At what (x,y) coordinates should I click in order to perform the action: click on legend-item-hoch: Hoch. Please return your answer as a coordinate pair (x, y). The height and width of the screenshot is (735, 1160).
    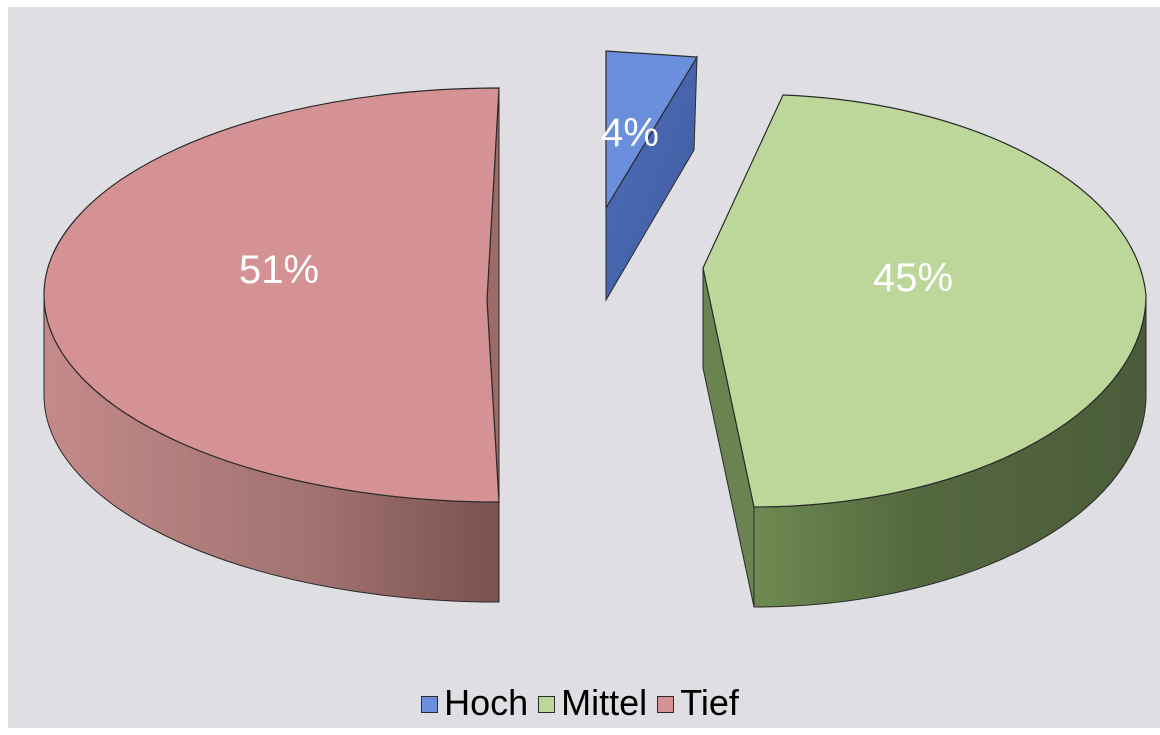
    Looking at the image, I should click on (474, 703).